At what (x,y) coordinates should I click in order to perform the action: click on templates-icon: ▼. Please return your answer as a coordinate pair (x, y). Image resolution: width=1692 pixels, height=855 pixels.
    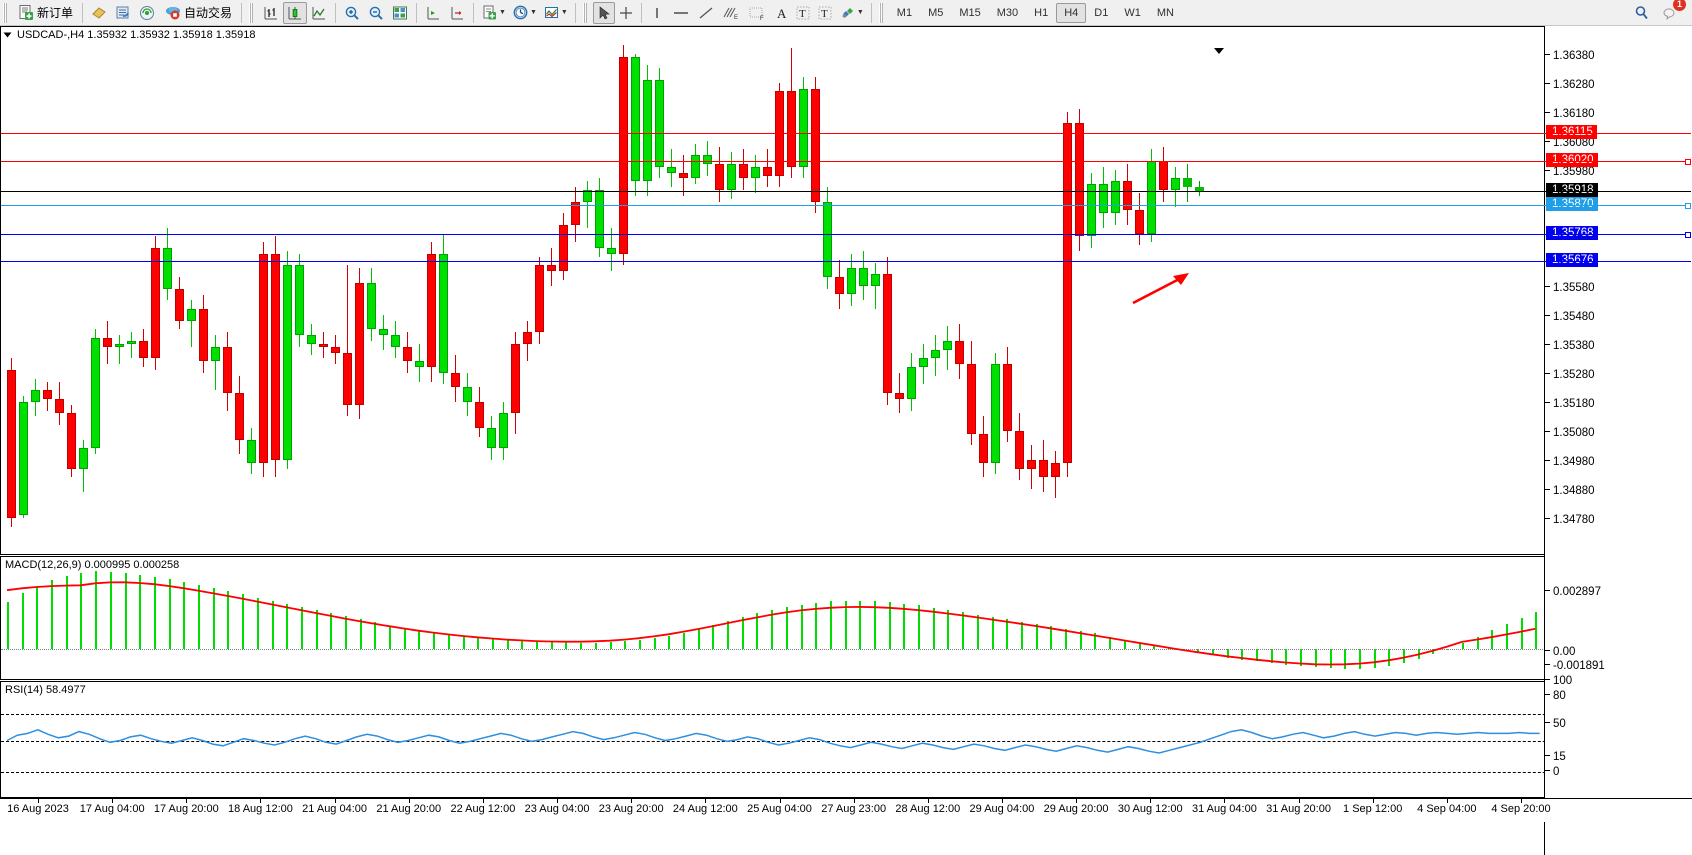
    Looking at the image, I should click on (493, 13).